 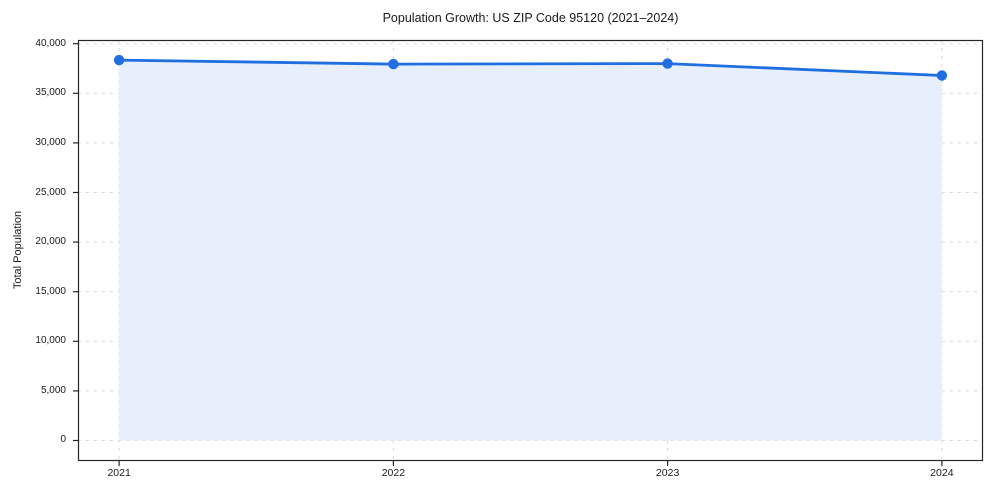 What do you see at coordinates (50, 93) in the screenshot?
I see `y-tick-label: 35,000` at bounding box center [50, 93].